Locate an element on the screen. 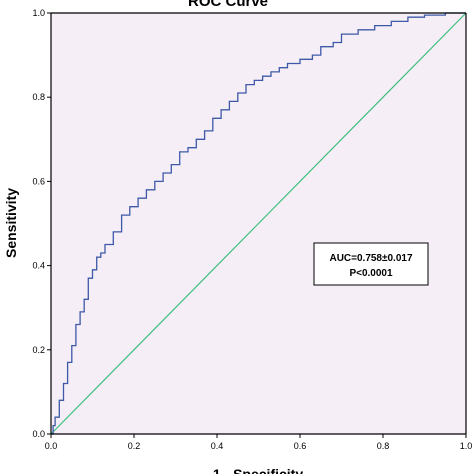  y-tick-label: 0.4 is located at coordinates (38, 266).